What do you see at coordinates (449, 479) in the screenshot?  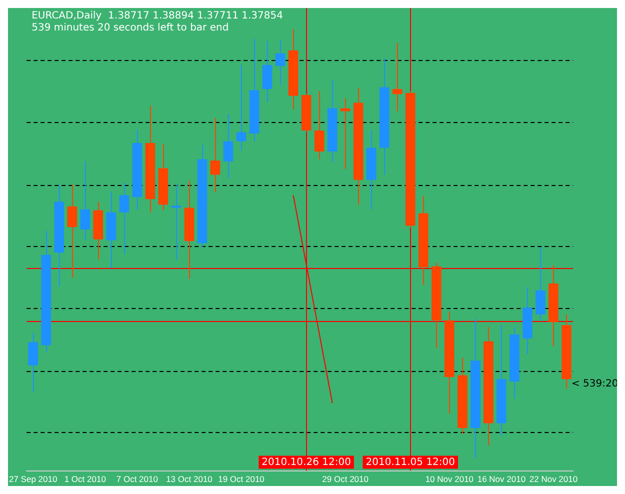 I see `x-tick-label: 10 Nov 2010` at bounding box center [449, 479].